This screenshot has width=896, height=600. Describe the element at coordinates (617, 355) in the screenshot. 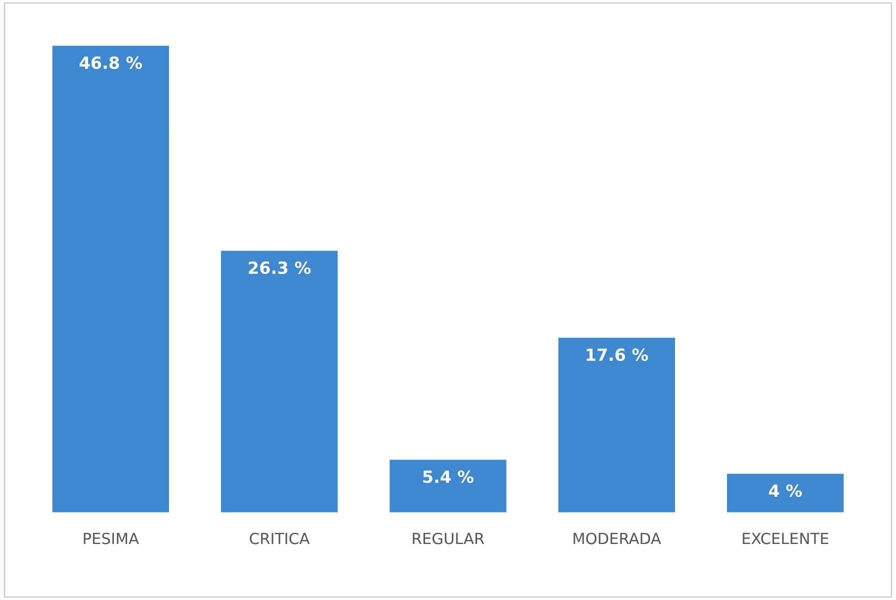

I see `data-label: 17.6 %` at that location.